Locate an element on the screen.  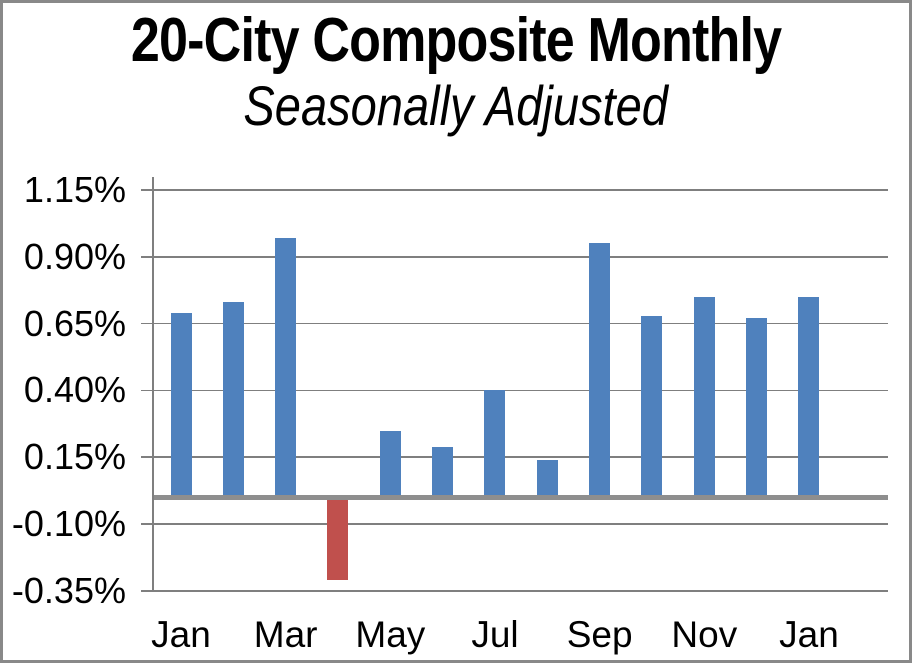
x-axis-label: Mar is located at coordinates (285, 634).